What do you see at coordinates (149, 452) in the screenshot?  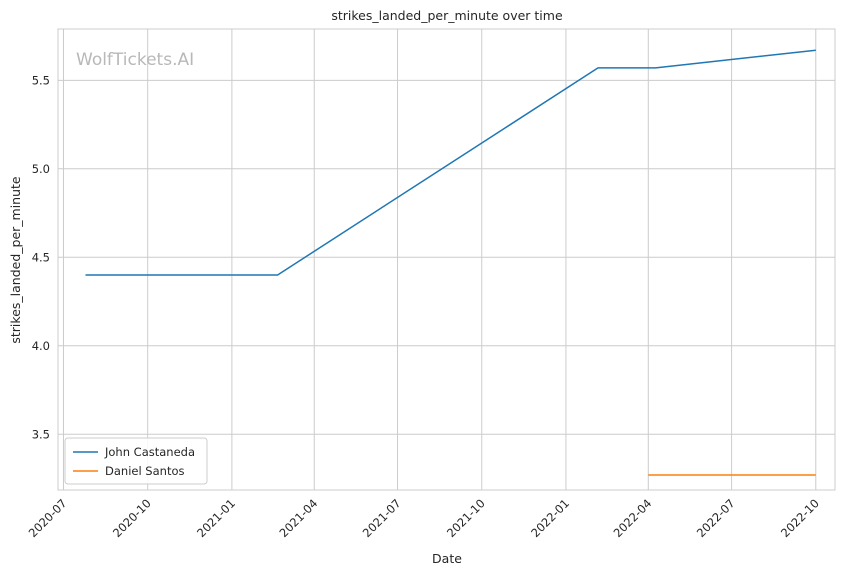 I see `legend-label-john-castaneda: John Castaneda` at bounding box center [149, 452].